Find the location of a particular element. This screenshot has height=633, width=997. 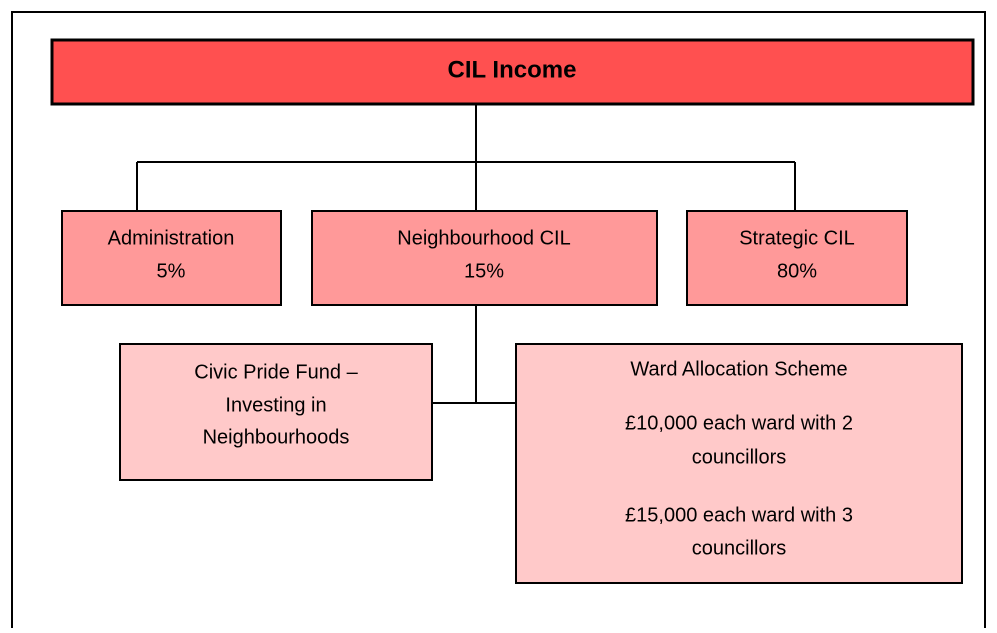

node-label: Strategic CIL is located at coordinates (797, 238).